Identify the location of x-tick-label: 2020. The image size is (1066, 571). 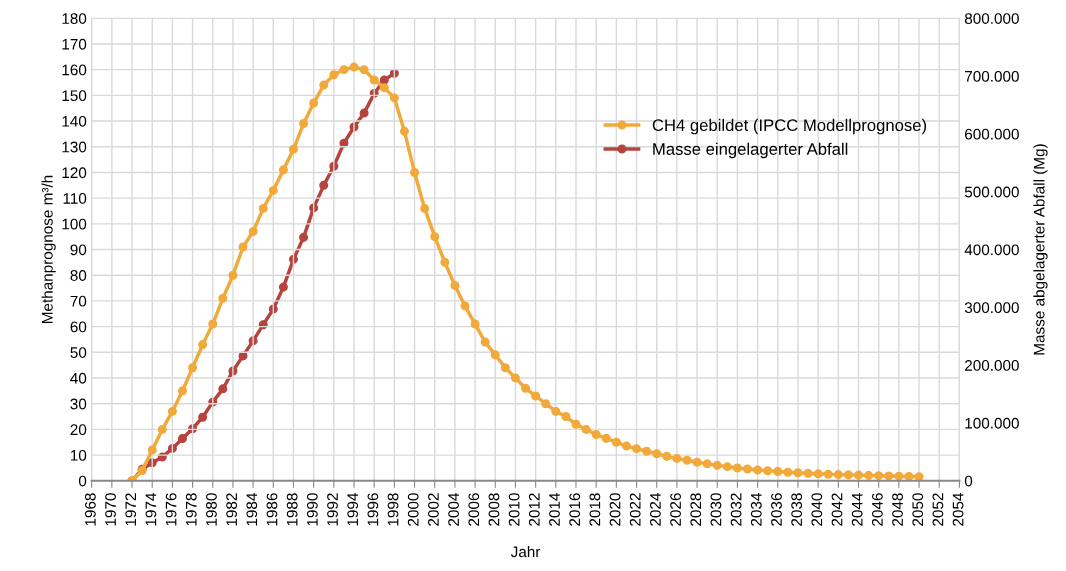
(615, 509).